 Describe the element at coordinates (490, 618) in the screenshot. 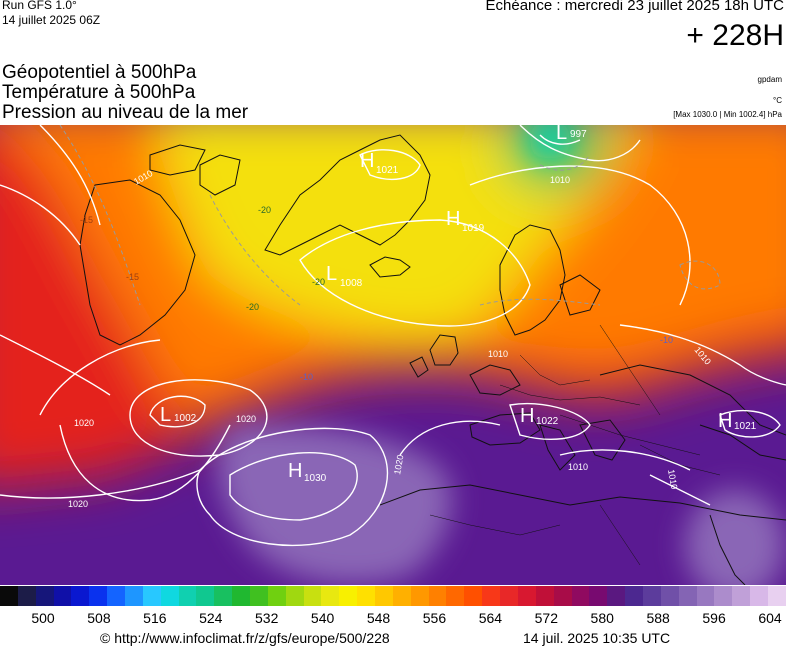

I see `scale-tick-label: 564` at that location.